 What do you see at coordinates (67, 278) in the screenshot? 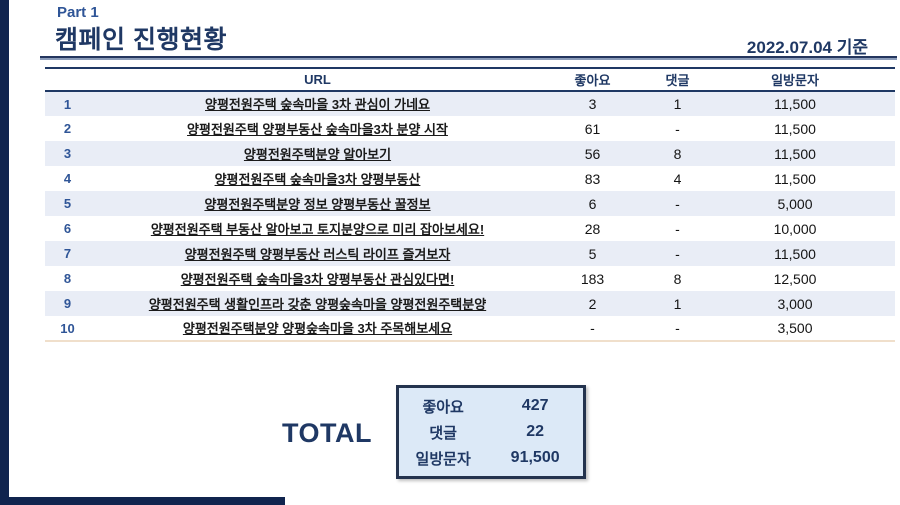
I see `row-number: 8` at bounding box center [67, 278].